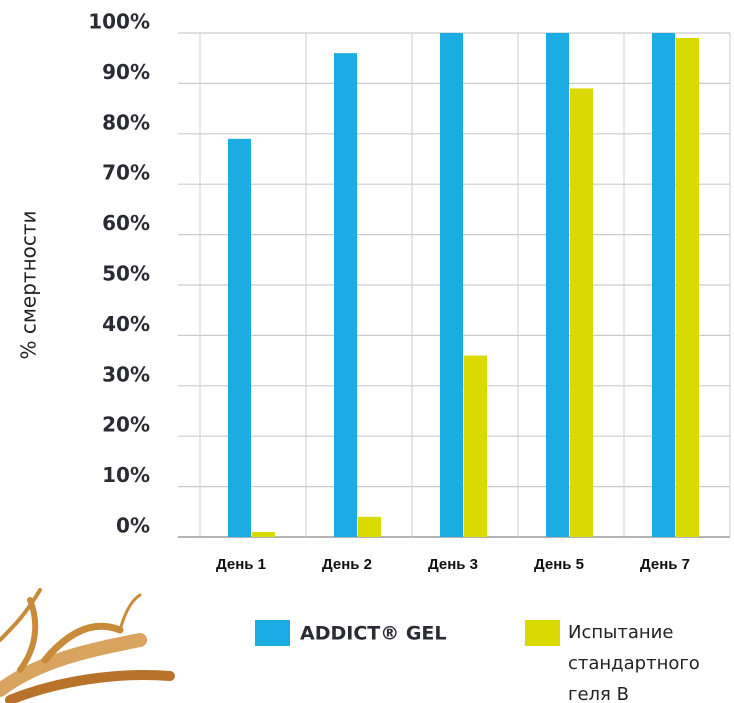  Describe the element at coordinates (126, 475) in the screenshot. I see `y-tick-label: 10%` at that location.